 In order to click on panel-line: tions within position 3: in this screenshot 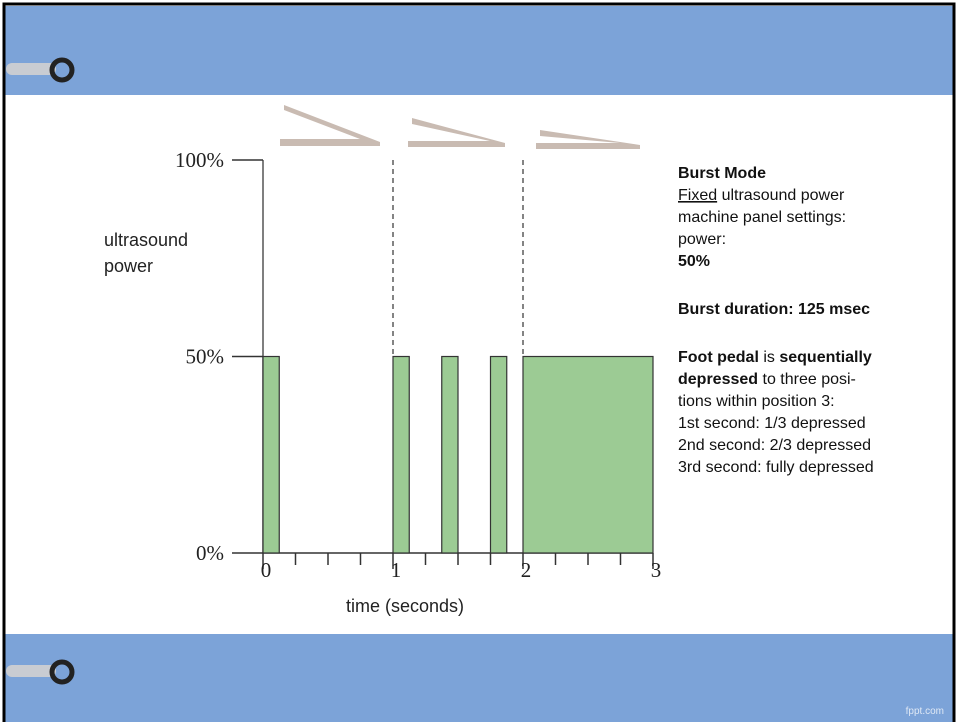, I will do `click(756, 401)`.